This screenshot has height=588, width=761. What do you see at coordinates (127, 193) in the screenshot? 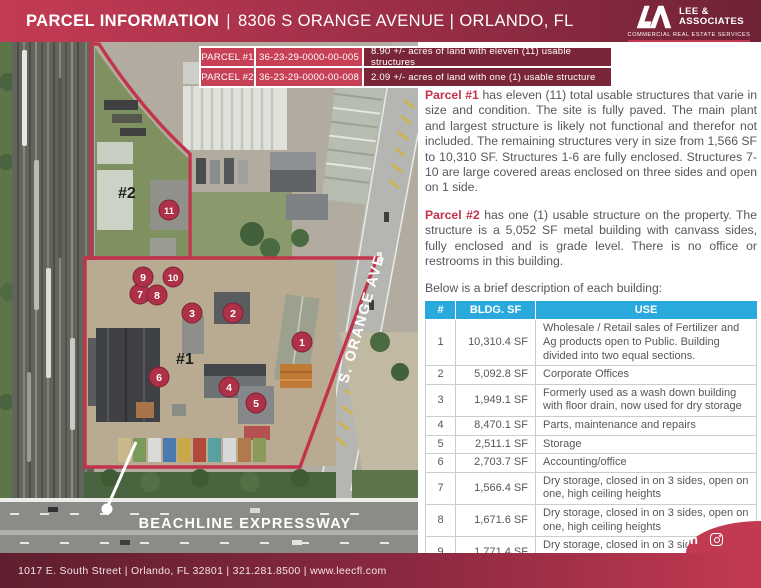
I see `parcel2-label: #2` at bounding box center [127, 193].